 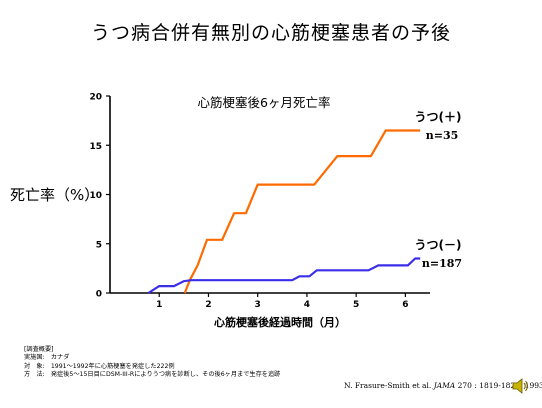 What do you see at coordinates (99, 295) in the screenshot?
I see `y-tick-label: 0` at bounding box center [99, 295].